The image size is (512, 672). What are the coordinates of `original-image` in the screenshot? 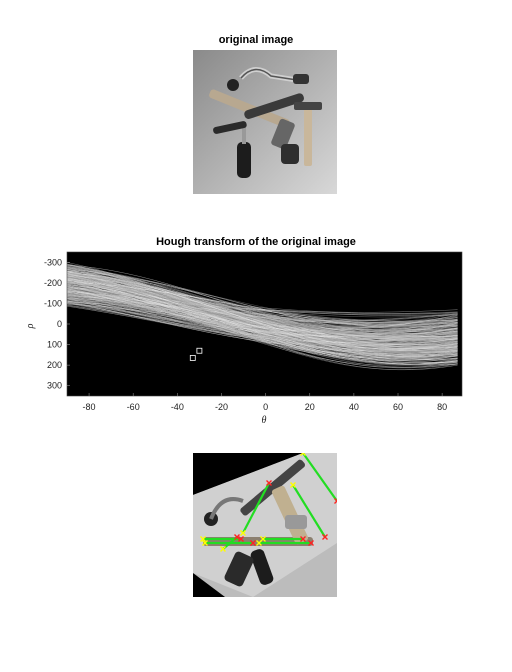 It's located at (265, 122).